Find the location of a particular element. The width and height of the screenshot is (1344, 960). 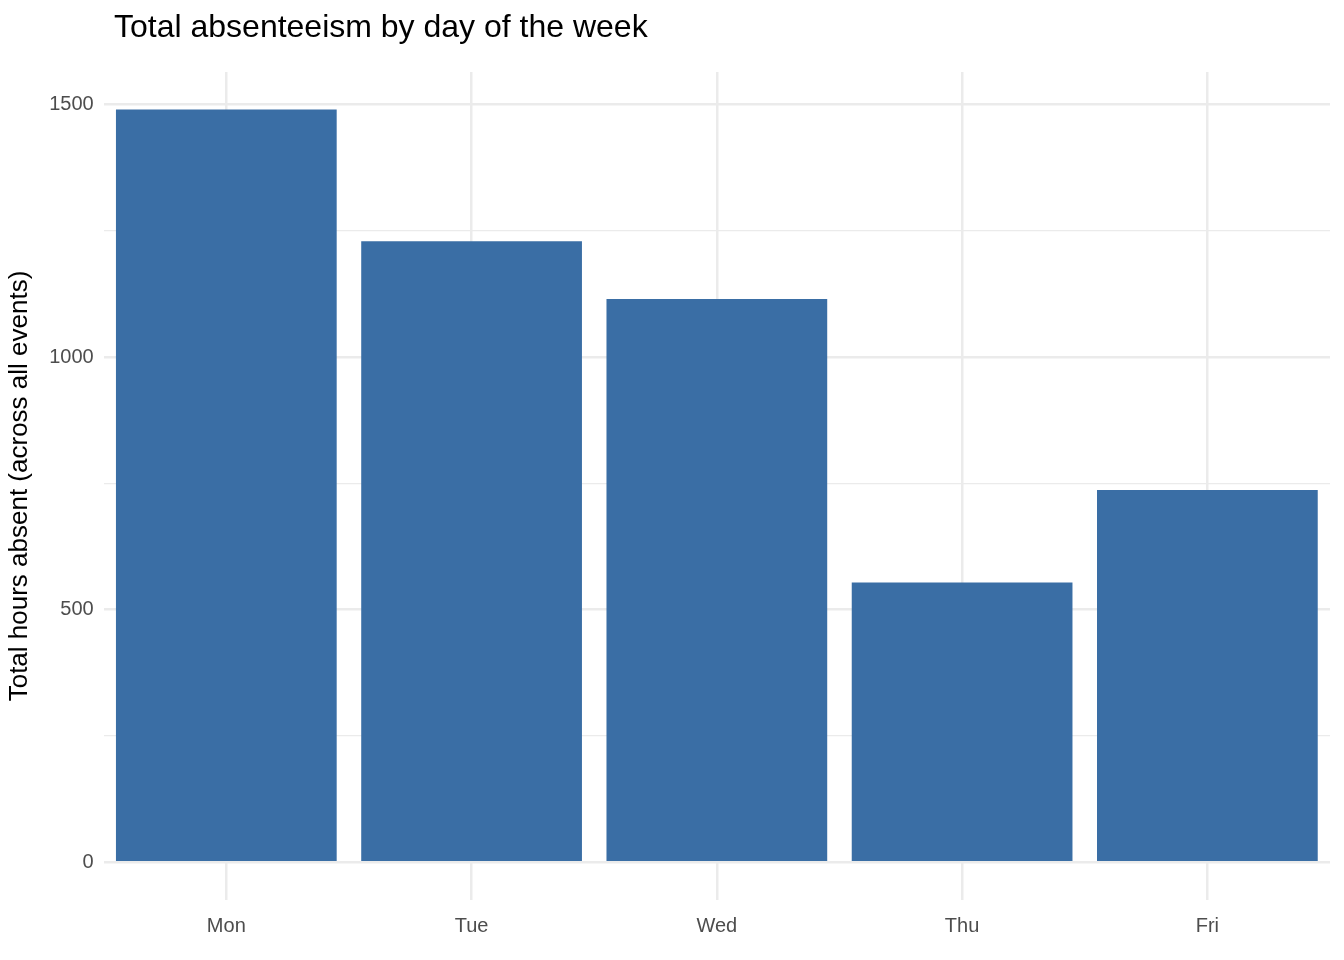

y-tick-label: 1500 is located at coordinates (71, 102).